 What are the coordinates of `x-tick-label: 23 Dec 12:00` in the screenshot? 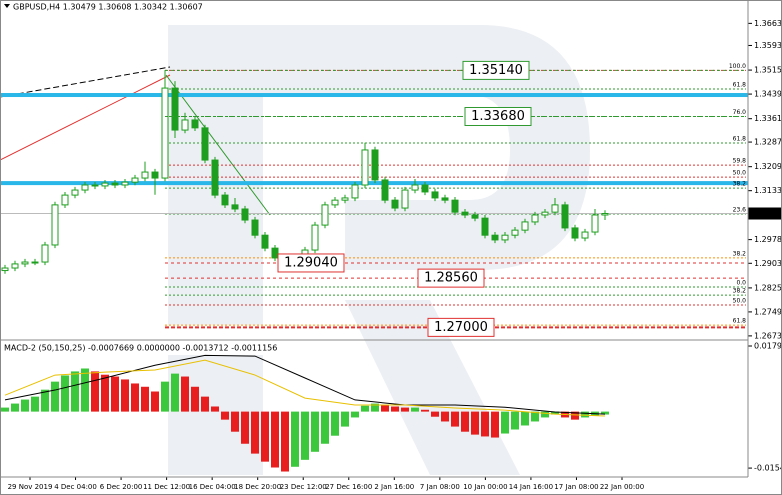 It's located at (303, 487).